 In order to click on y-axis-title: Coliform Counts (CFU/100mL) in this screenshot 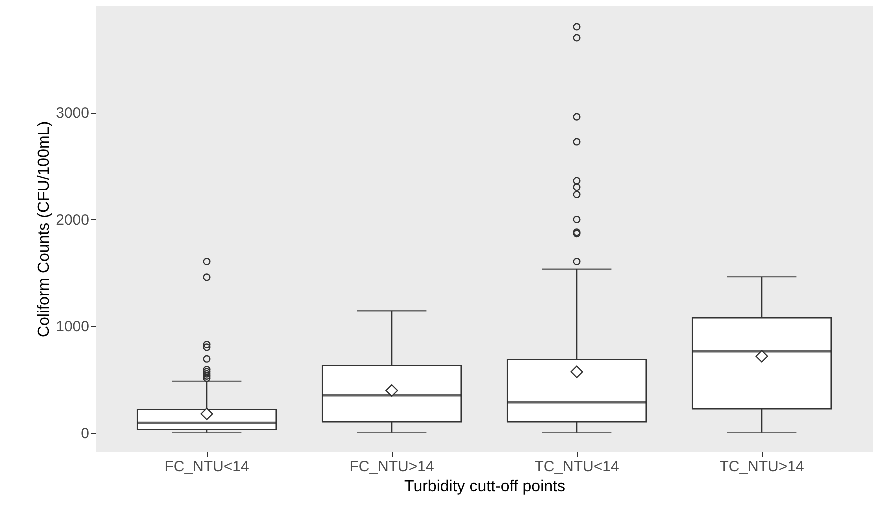, I will do `click(45, 229)`.